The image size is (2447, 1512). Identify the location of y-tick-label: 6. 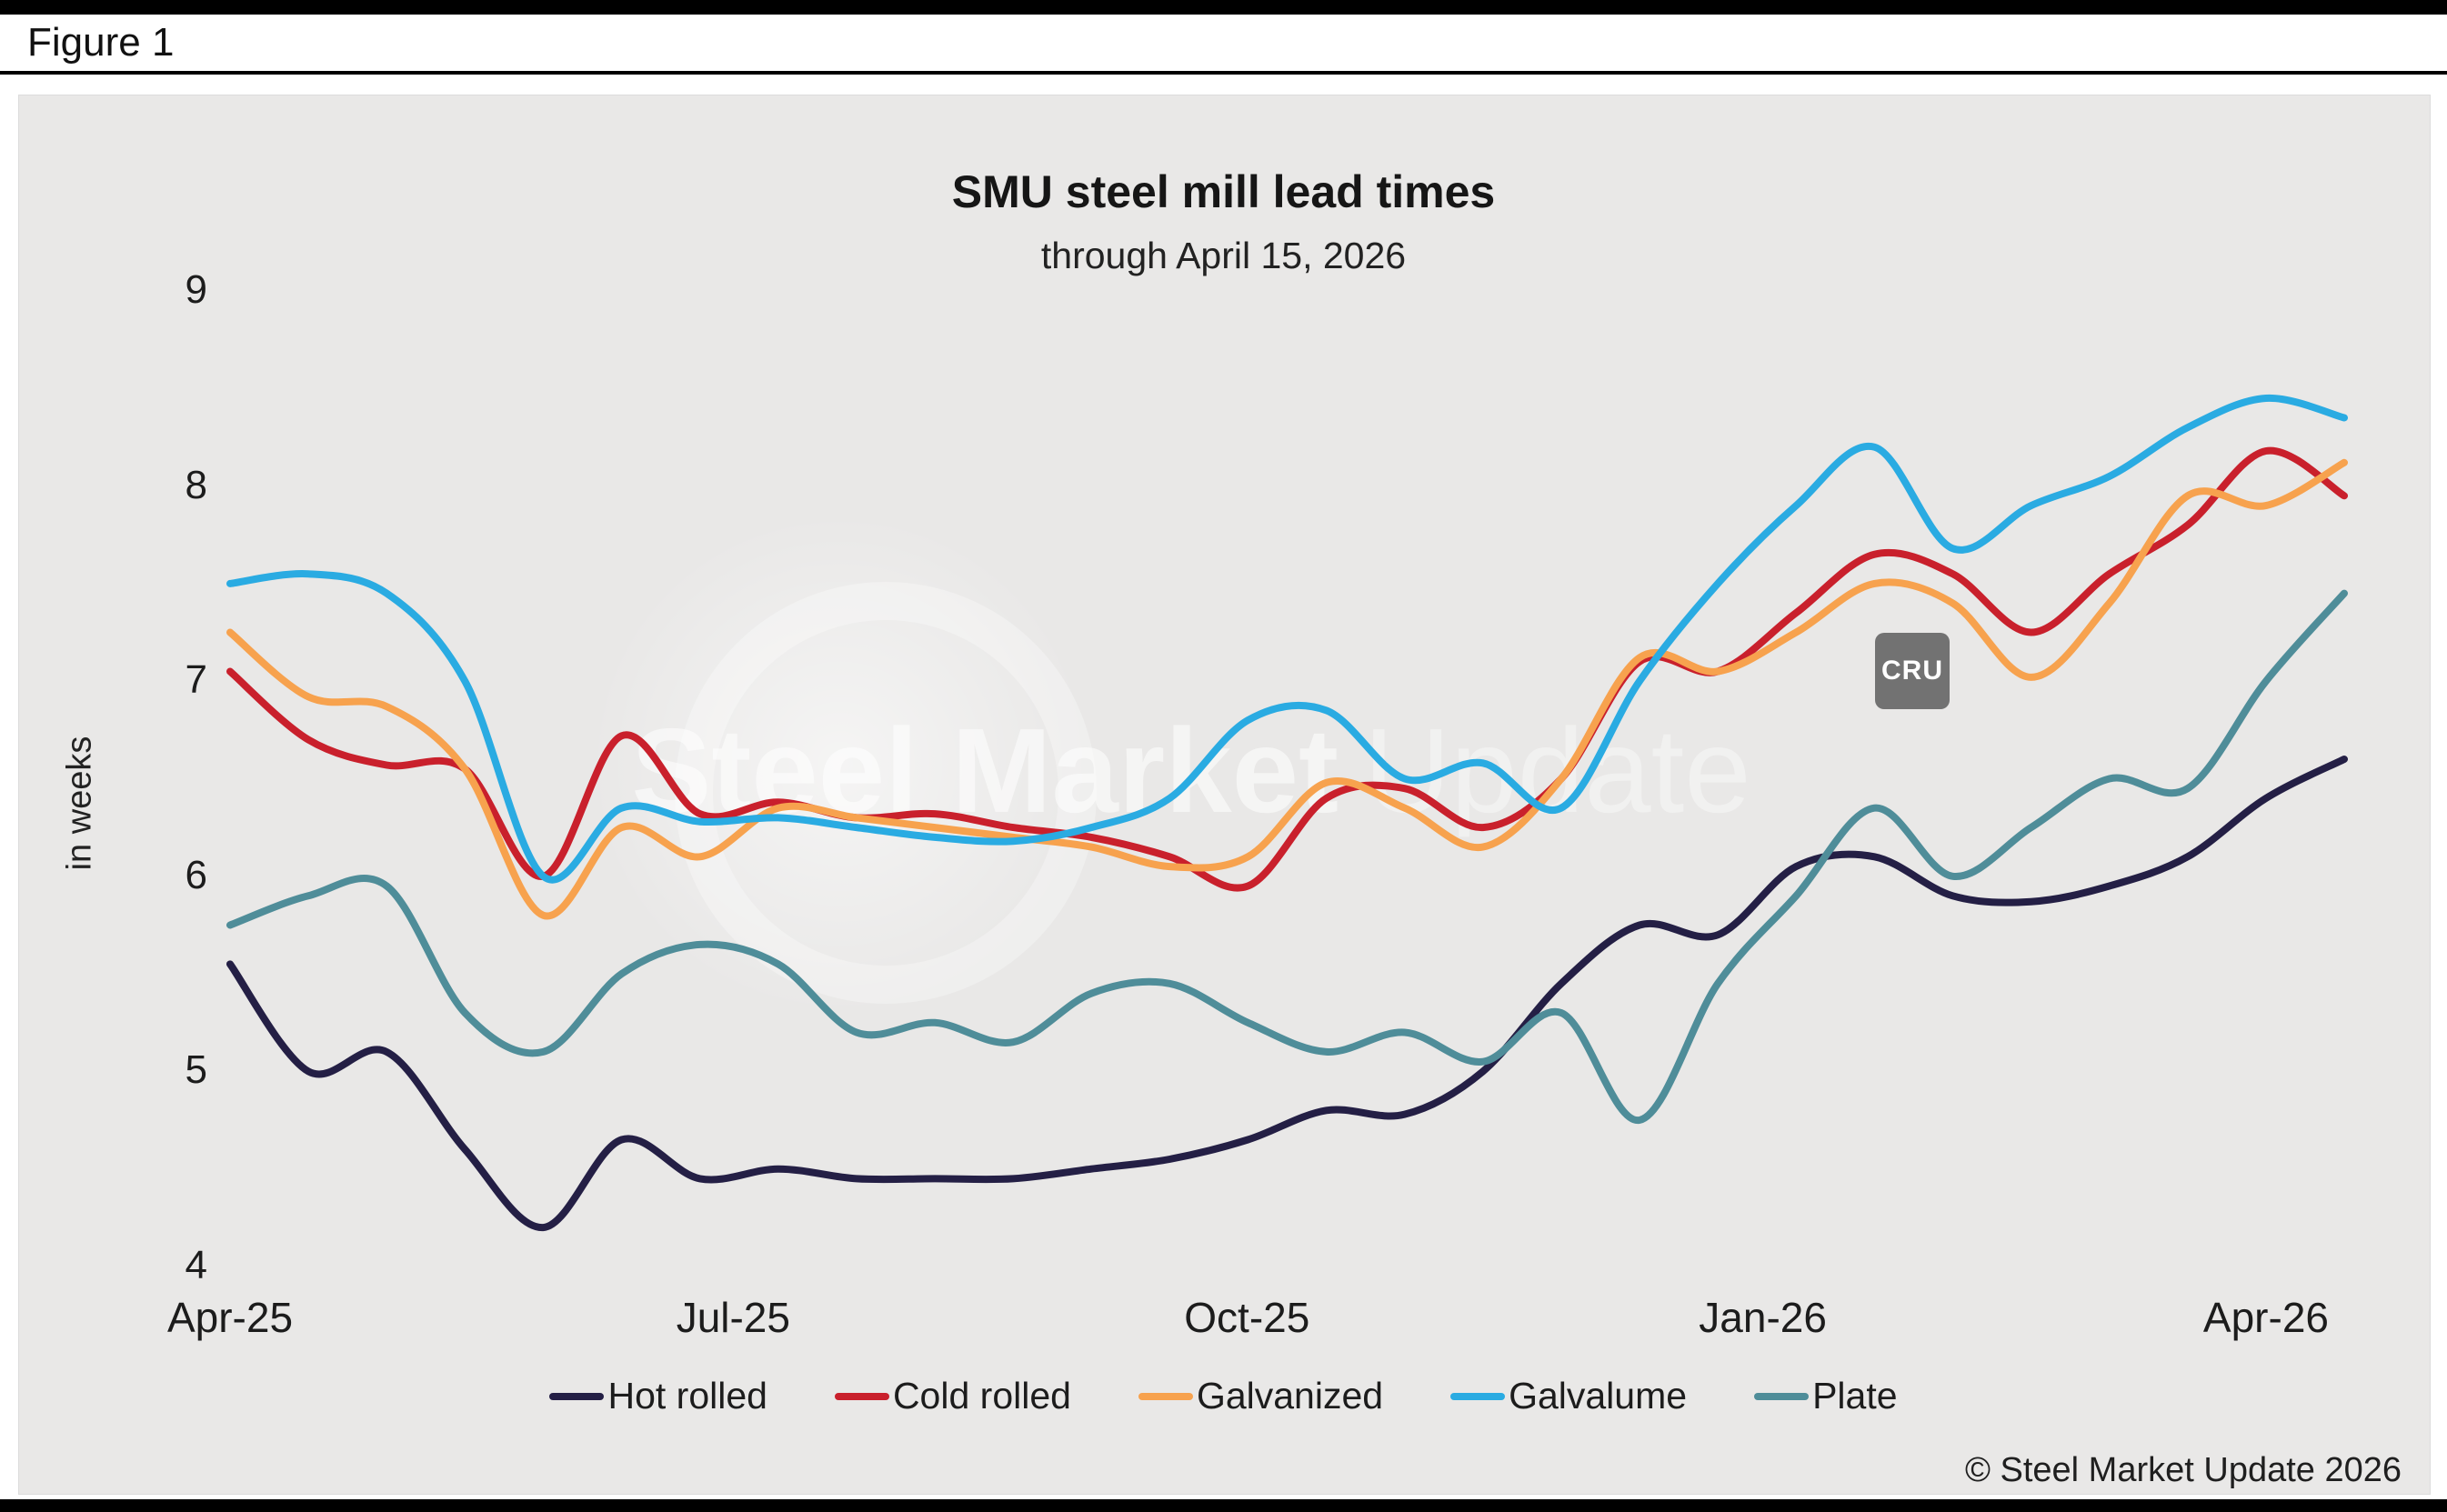
(196, 874).